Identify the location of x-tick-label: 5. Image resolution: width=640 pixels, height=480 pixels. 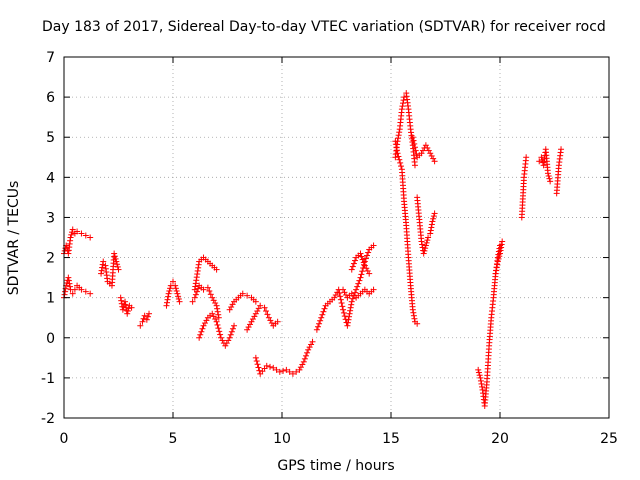
(173, 439).